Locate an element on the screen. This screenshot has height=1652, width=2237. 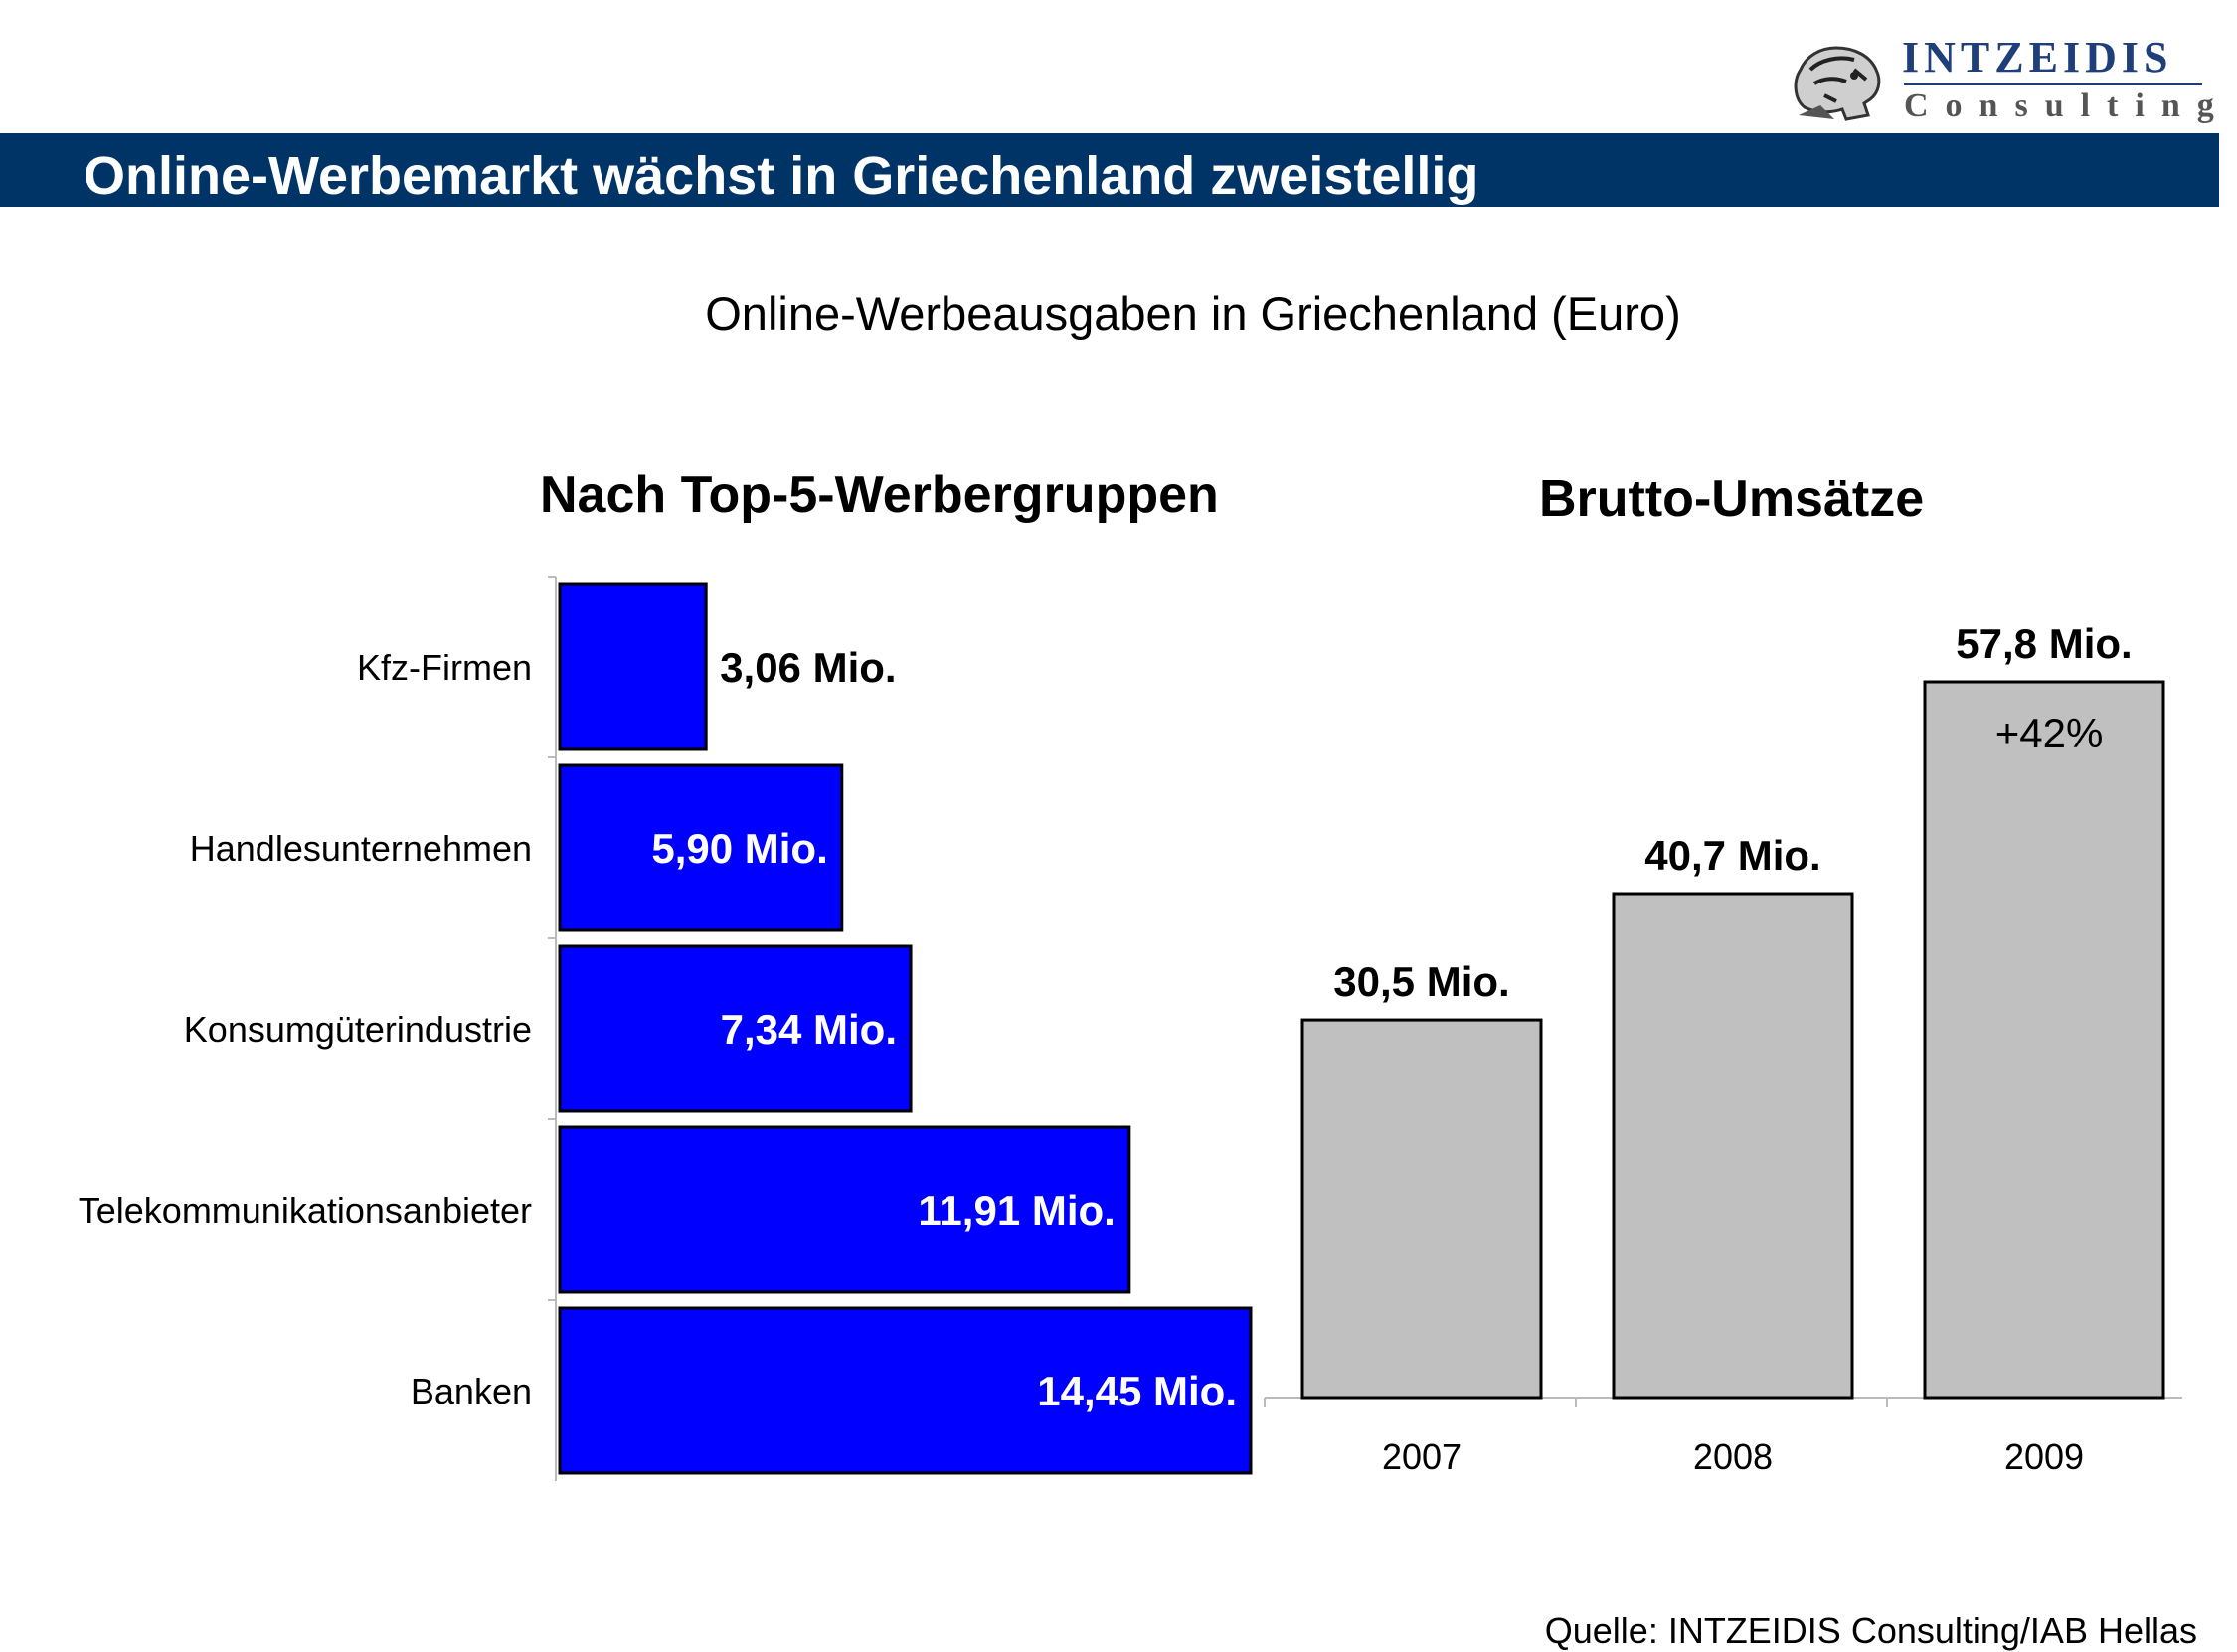
data-label: 57,8 Mio. is located at coordinates (2044, 643).